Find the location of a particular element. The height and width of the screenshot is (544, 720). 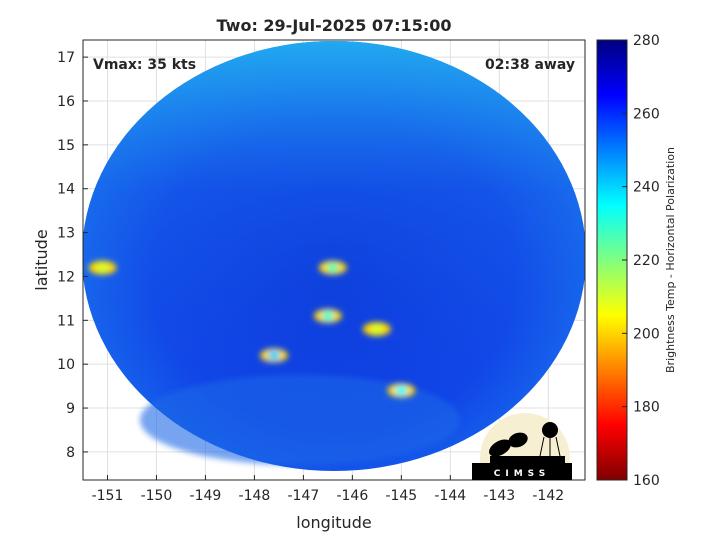

colorbar-tick-label: 200 is located at coordinates (646, 334).